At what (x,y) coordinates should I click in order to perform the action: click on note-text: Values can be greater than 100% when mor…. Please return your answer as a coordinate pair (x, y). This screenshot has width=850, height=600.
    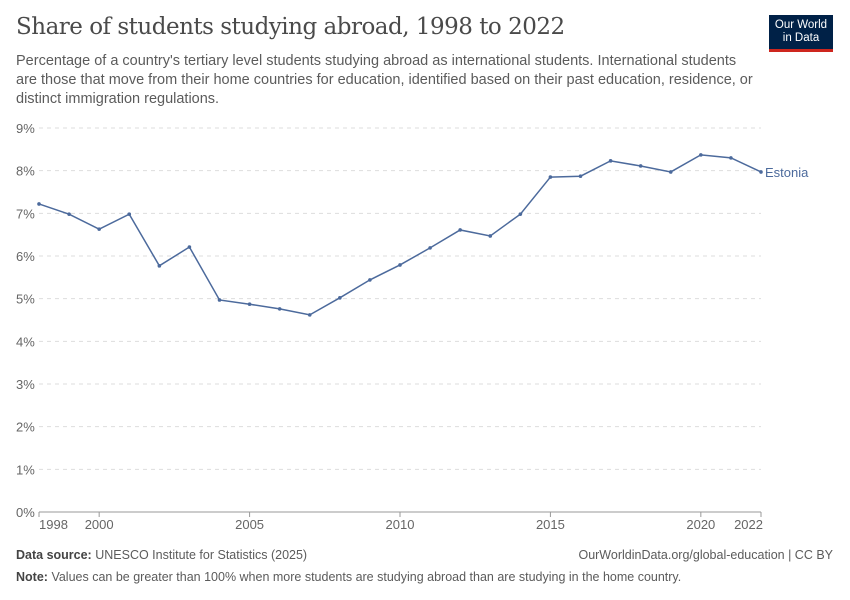
    Looking at the image, I should click on (366, 577).